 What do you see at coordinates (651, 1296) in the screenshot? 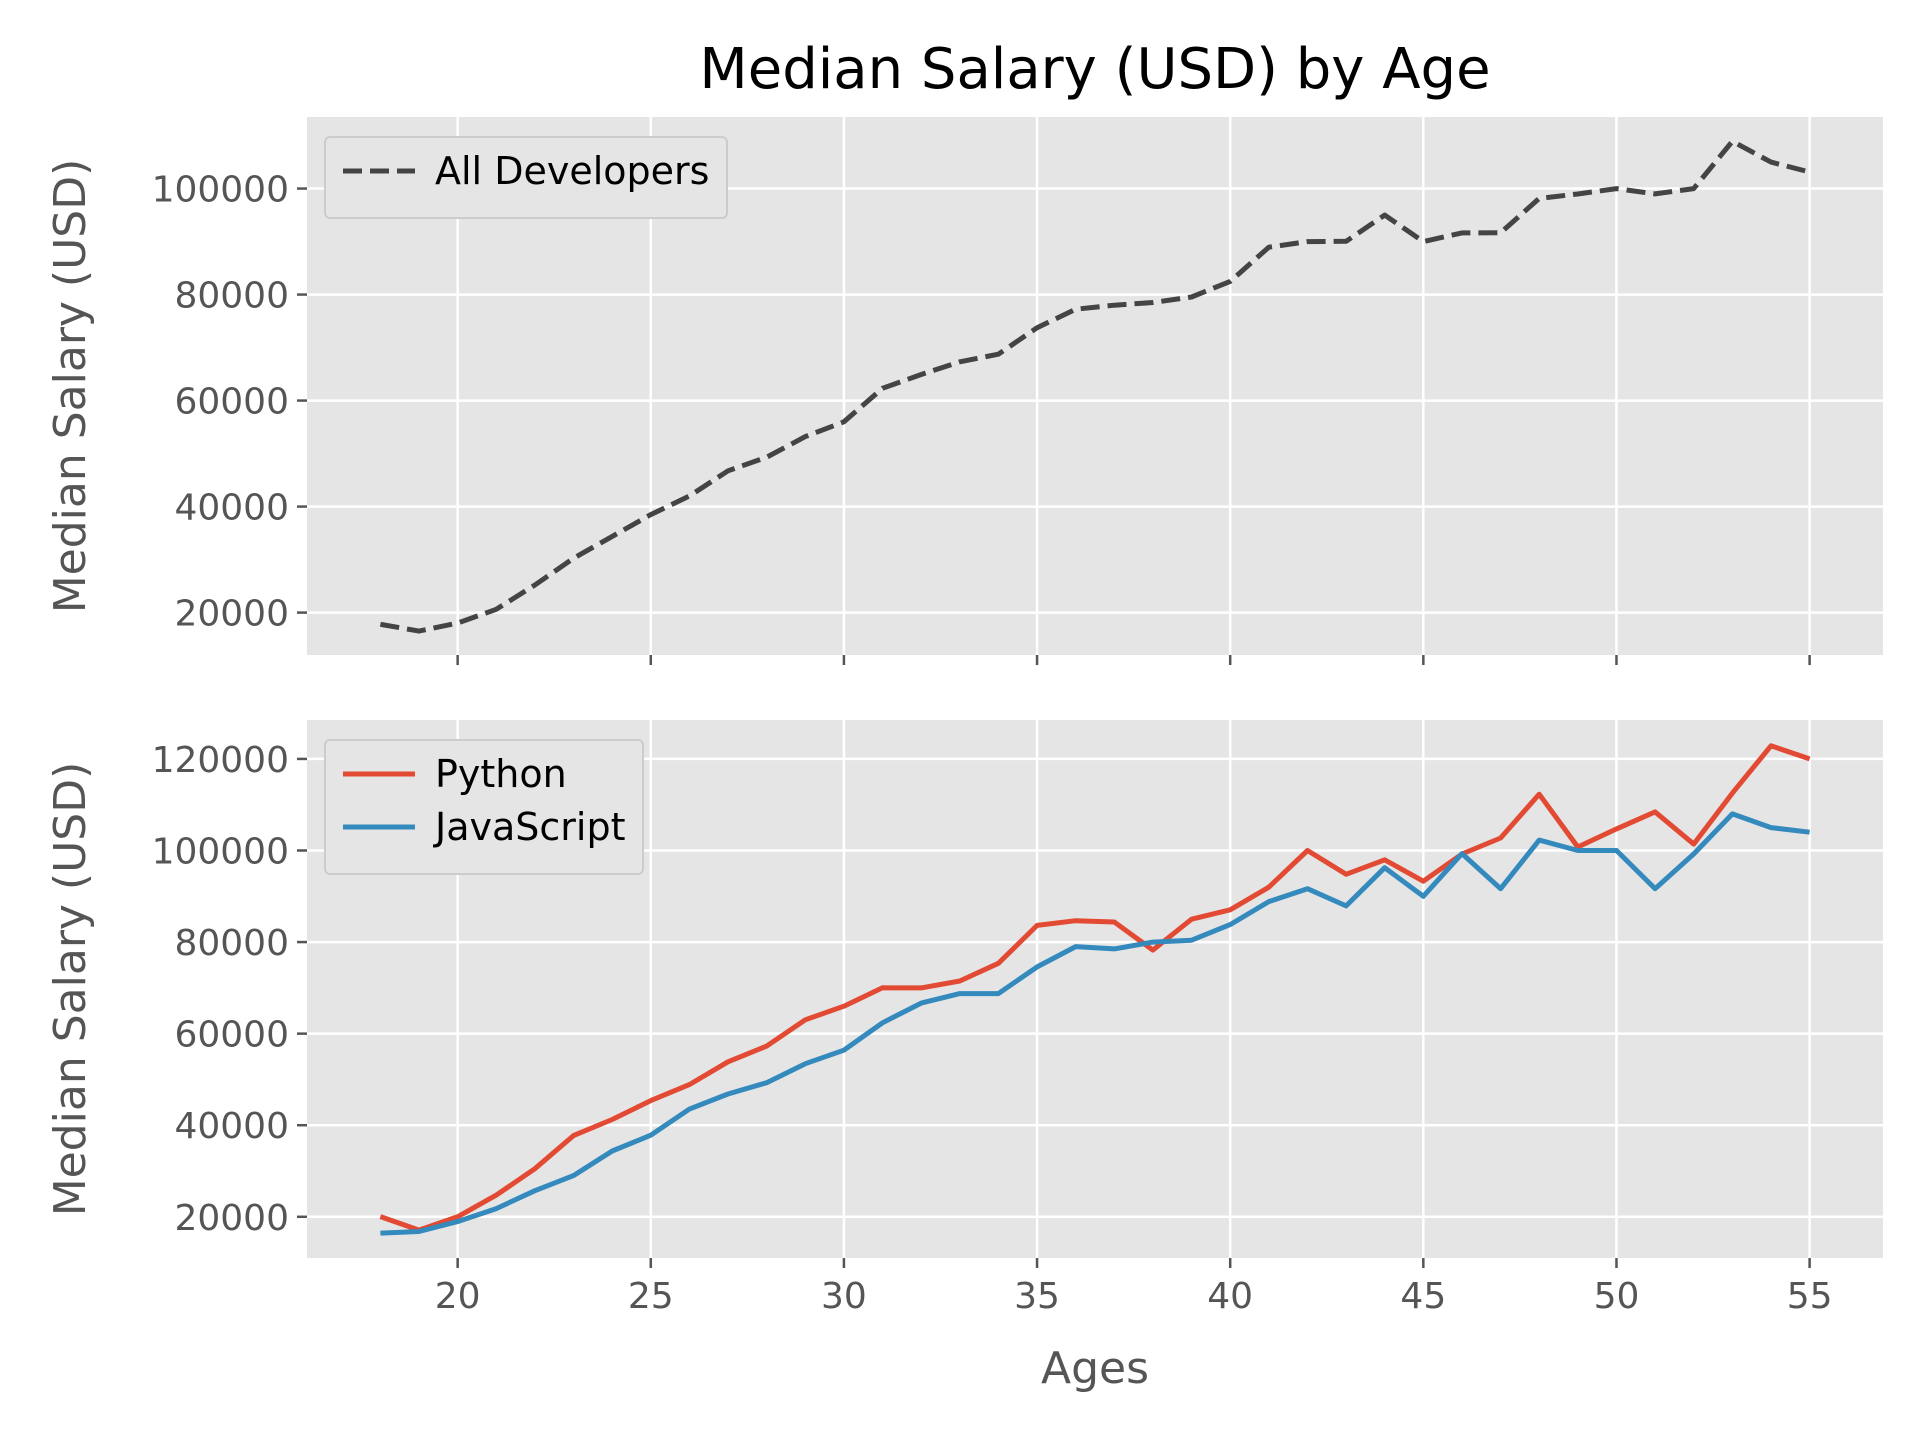
I see `x-tick-label: 25` at bounding box center [651, 1296].